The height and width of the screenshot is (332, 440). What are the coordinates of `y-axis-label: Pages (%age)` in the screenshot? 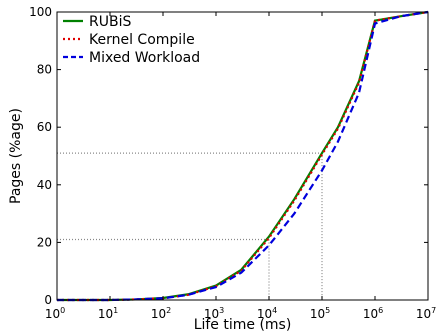 It's located at (16, 156).